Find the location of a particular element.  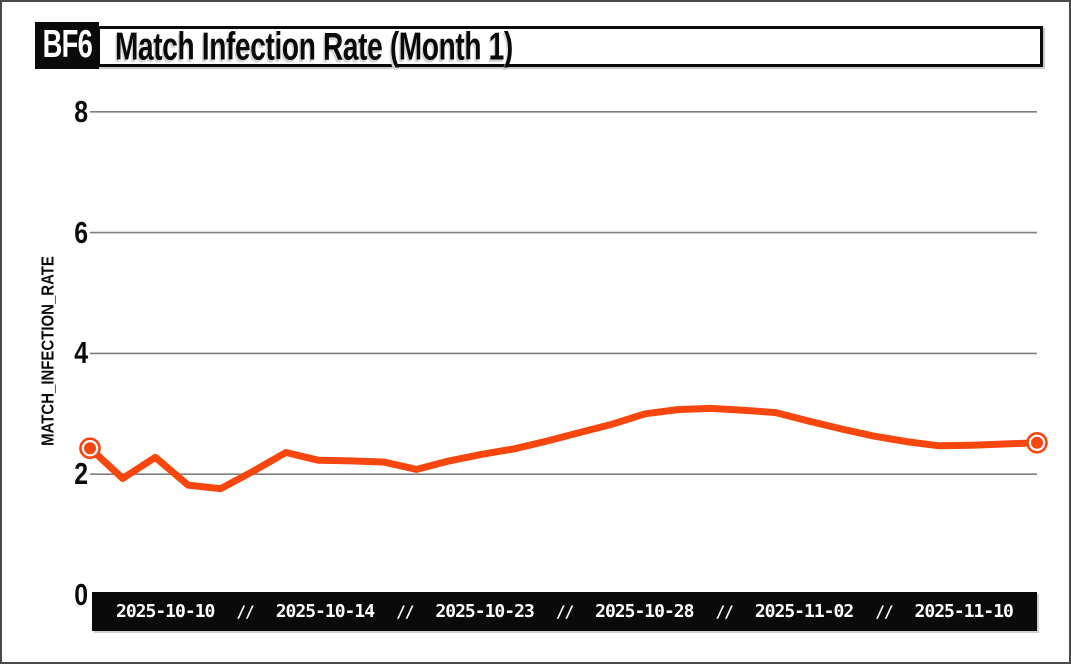

bf6-badge: BF6 is located at coordinates (67, 45).